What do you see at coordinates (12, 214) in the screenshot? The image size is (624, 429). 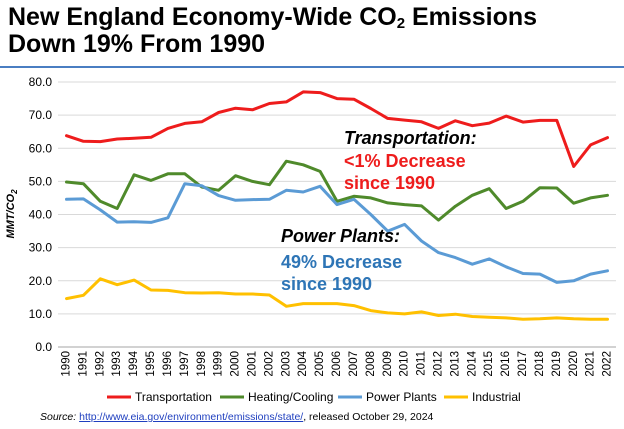 I see `y-axis-label: MMT/CO2` at bounding box center [12, 214].